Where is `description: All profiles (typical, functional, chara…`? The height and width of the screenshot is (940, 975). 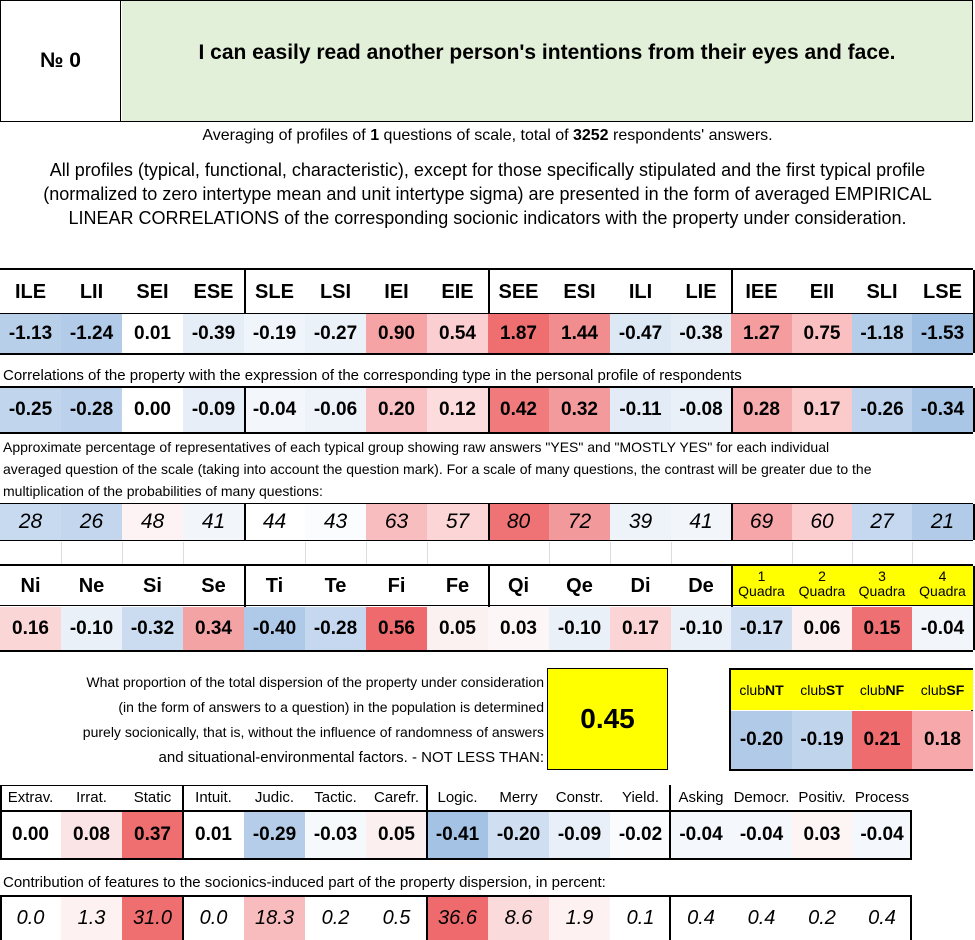
description: All profiles (typical, functional, chara… is located at coordinates (487, 194).